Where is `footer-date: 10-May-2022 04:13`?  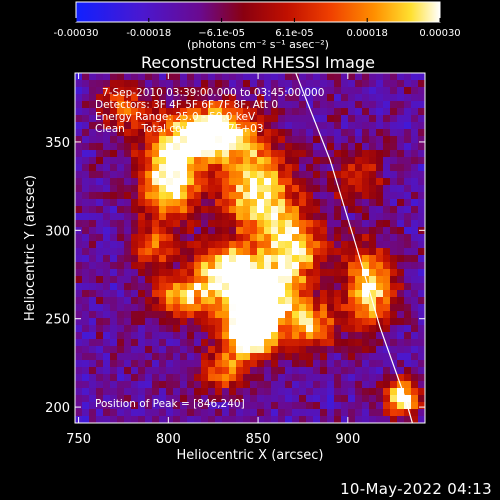
footer-date: 10-May-2022 04:13 is located at coordinates (416, 489).